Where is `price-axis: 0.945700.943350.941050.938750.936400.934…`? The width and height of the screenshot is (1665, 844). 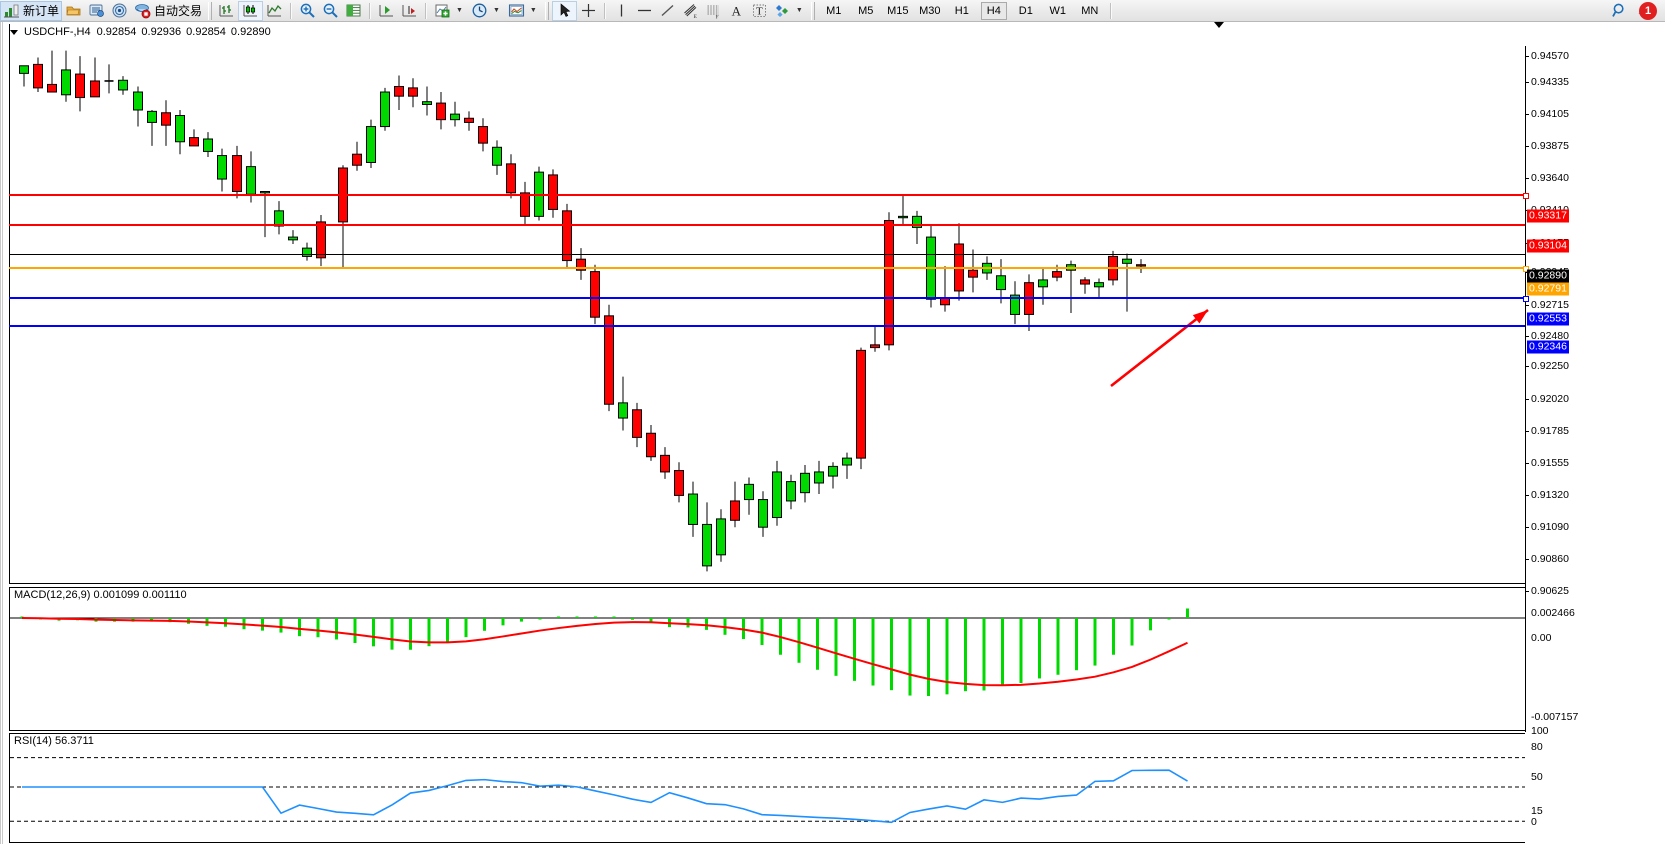 price-axis: 0.945700.943350.941050.938750.936400.934… is located at coordinates (1595, 445).